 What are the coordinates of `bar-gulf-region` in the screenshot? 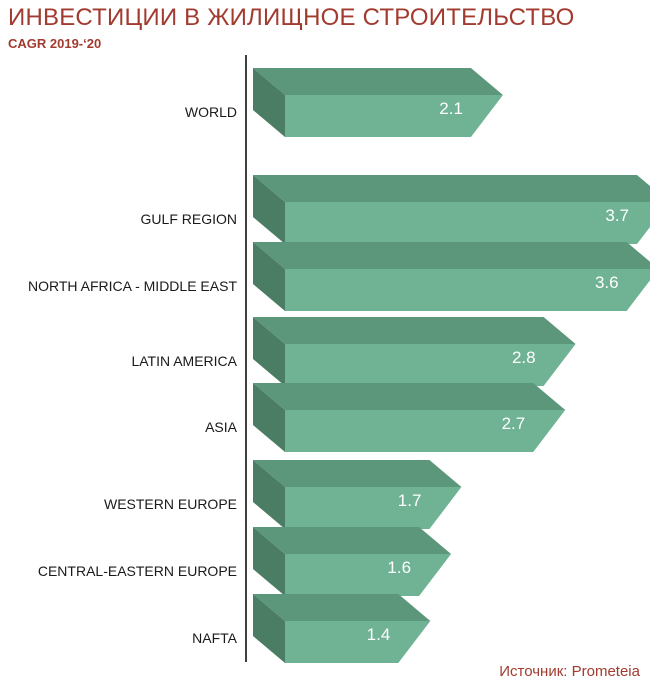 It's located at (451, 209).